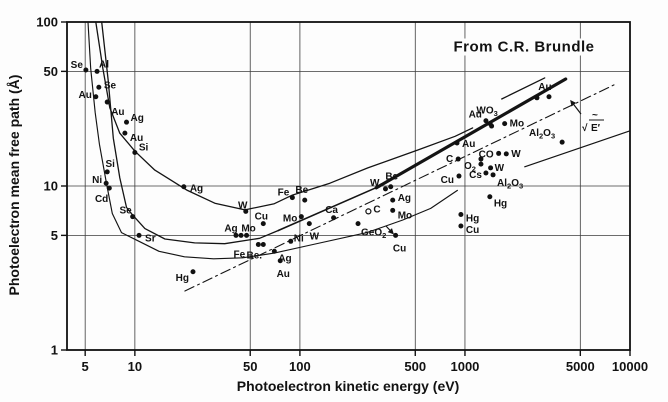 The image size is (668, 402). Describe the element at coordinates (486, 112) in the screenshot. I see `point-label: WO3​` at that location.